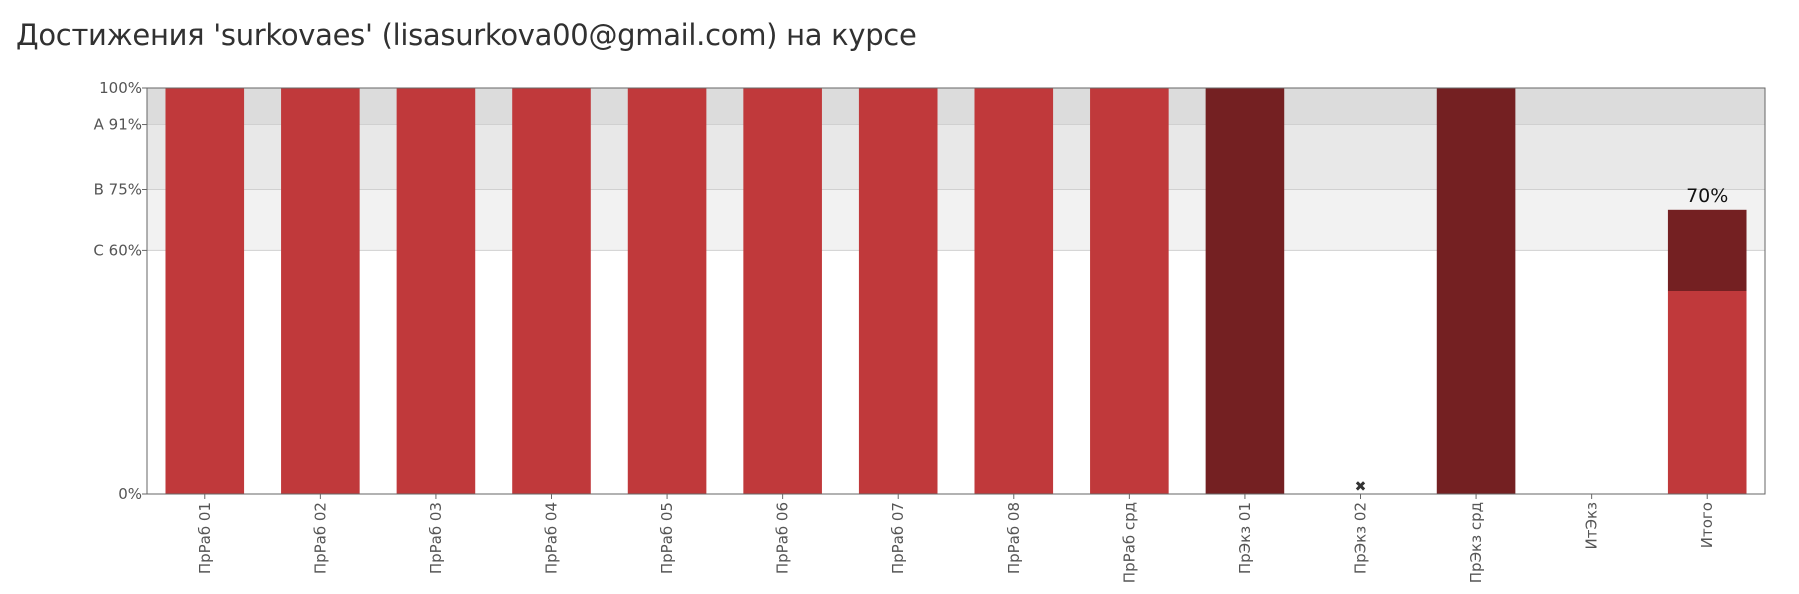 The image size is (1799, 594). Describe the element at coordinates (118, 125) in the screenshot. I see `ytick-label-3: A 91%` at that location.